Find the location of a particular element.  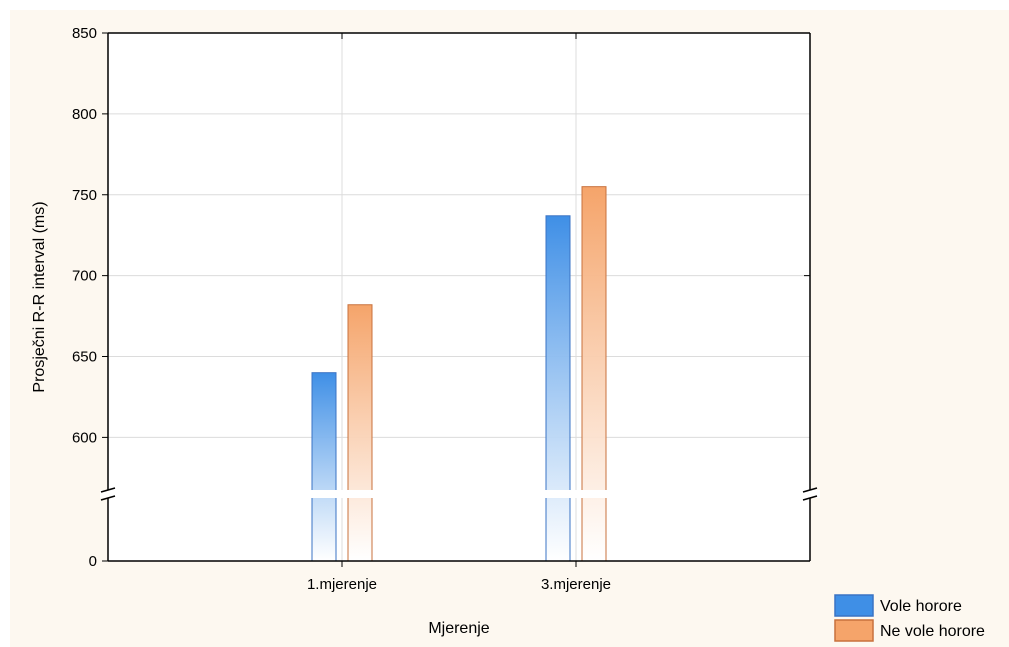

y-tick-label: 750 is located at coordinates (84, 195).